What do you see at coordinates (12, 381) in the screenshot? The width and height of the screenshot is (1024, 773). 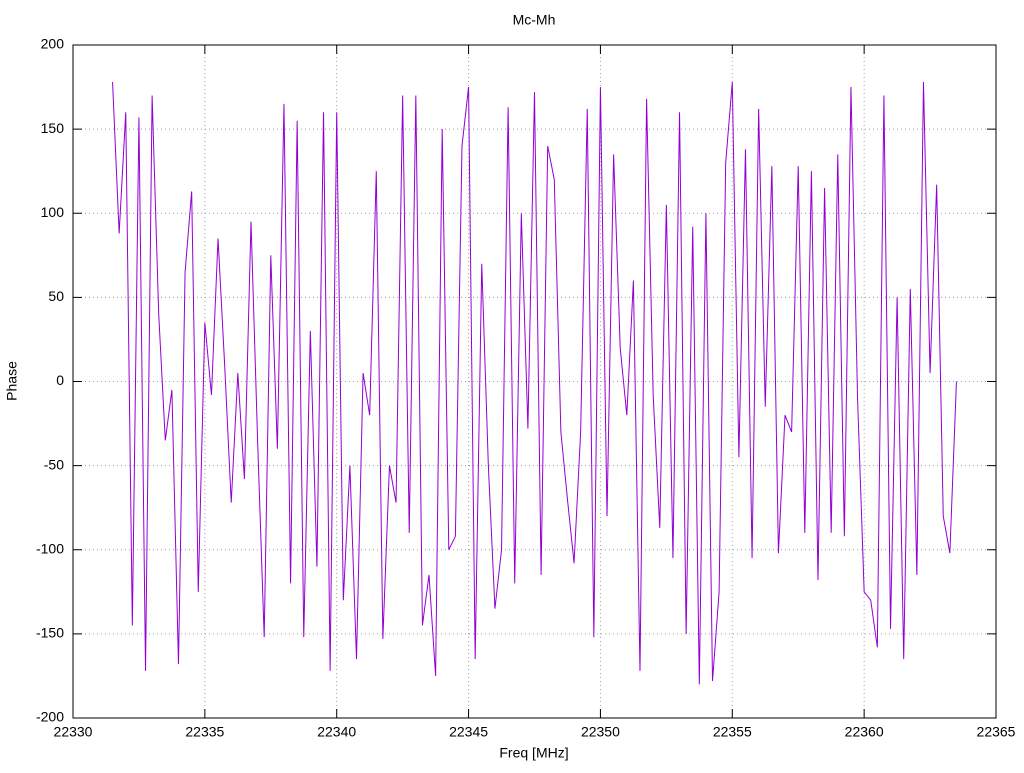 I see `y-axis-label: Phase` at bounding box center [12, 381].